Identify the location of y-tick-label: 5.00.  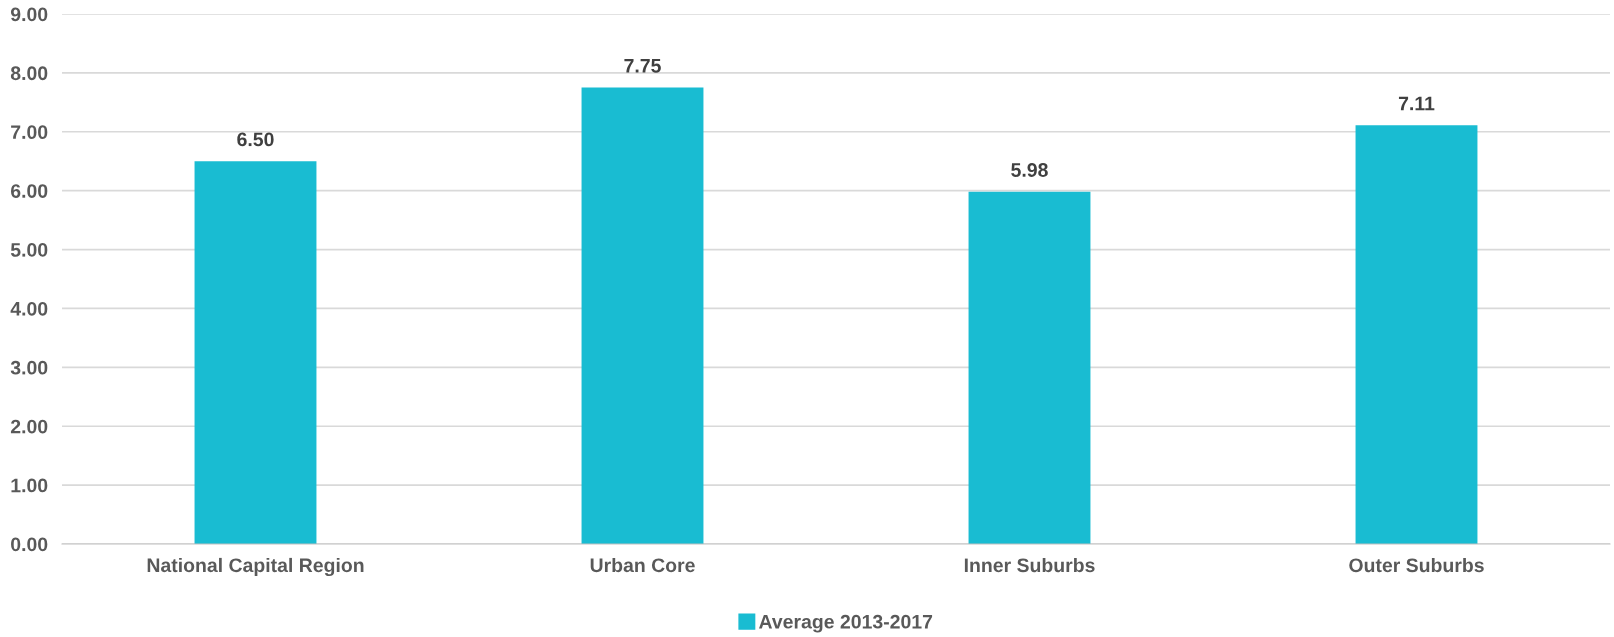
(29, 250).